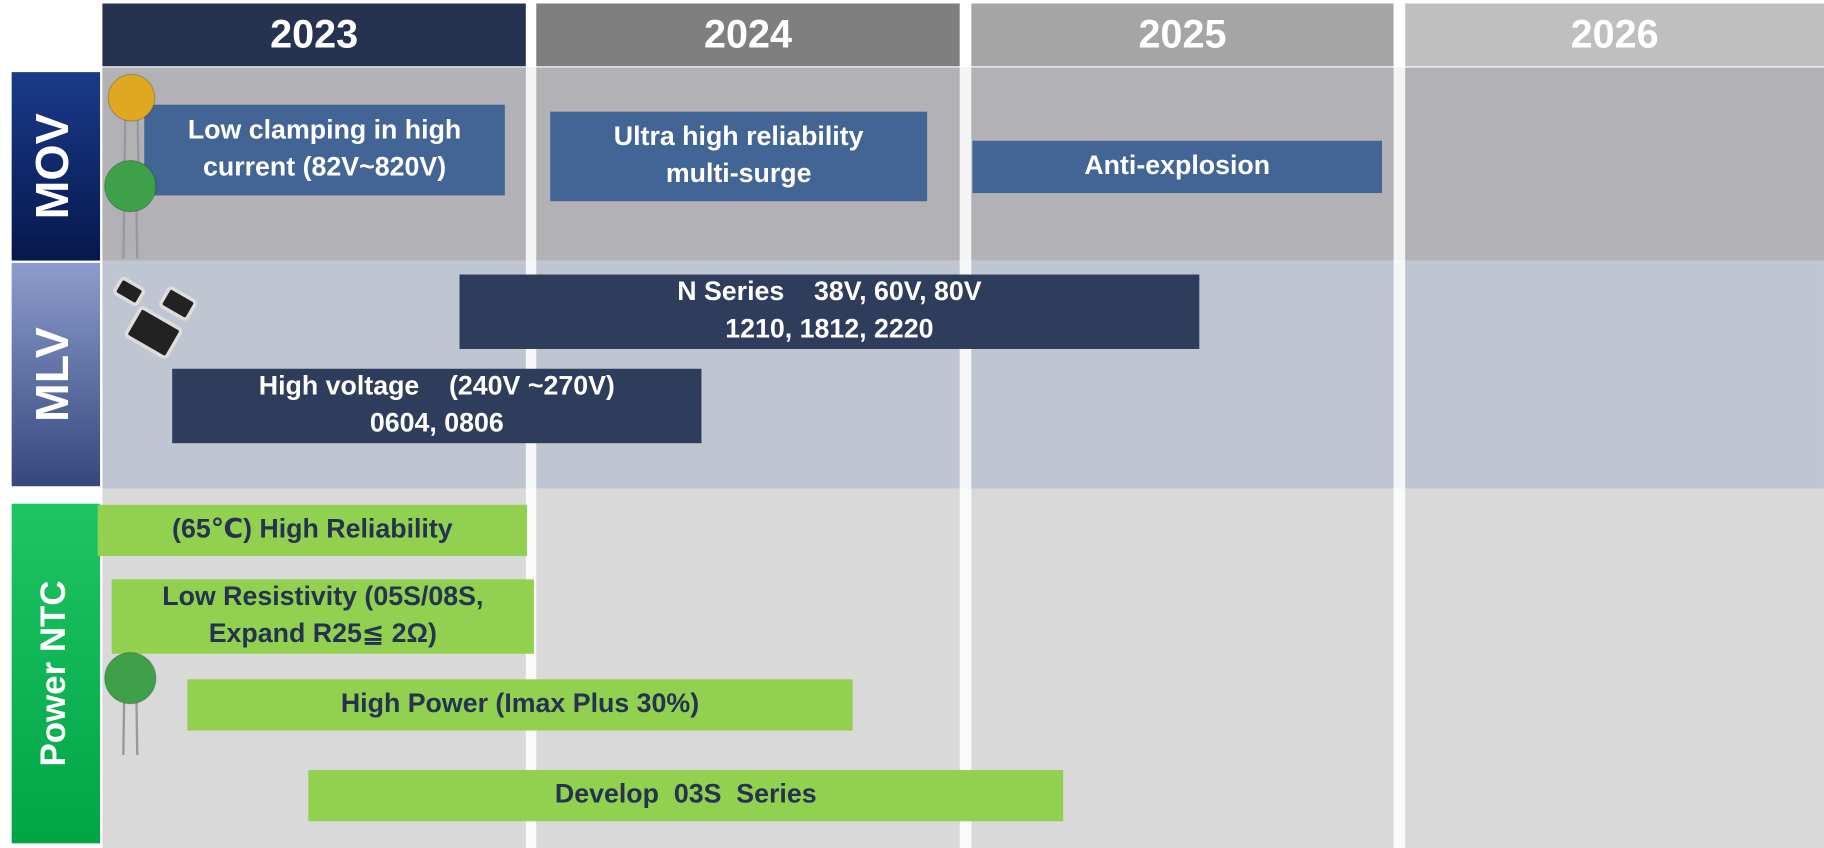 The width and height of the screenshot is (1824, 848). What do you see at coordinates (324, 130) in the screenshot?
I see `item-text: Low clamping in high` at bounding box center [324, 130].